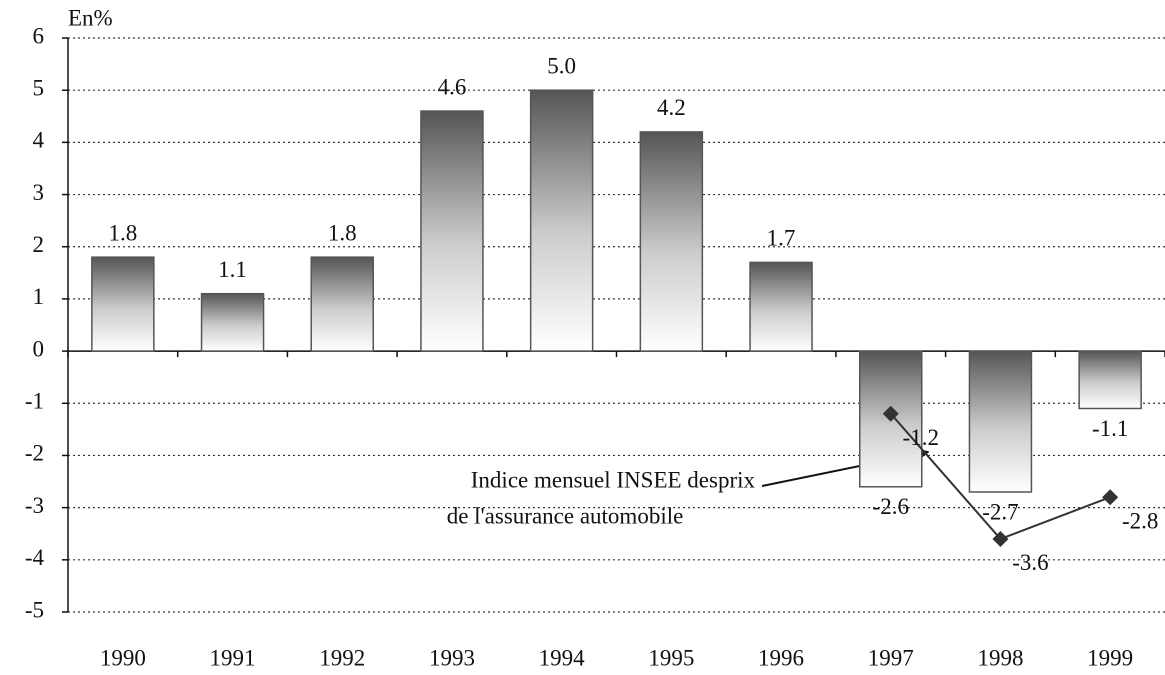 This screenshot has height=675, width=1165. Describe the element at coordinates (1140, 520) in the screenshot. I see `data-label: -2.8` at that location.